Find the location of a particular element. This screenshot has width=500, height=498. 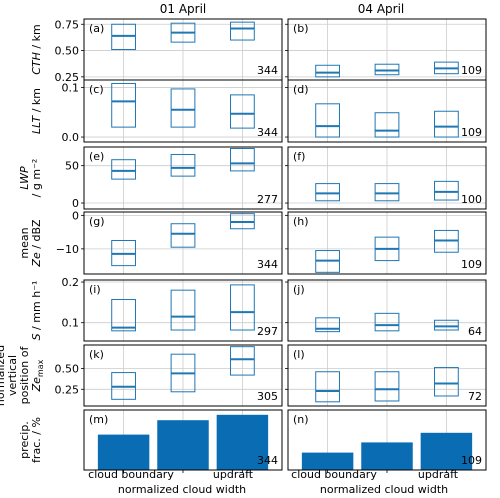

panel-label: (a) is located at coordinates (96, 28).